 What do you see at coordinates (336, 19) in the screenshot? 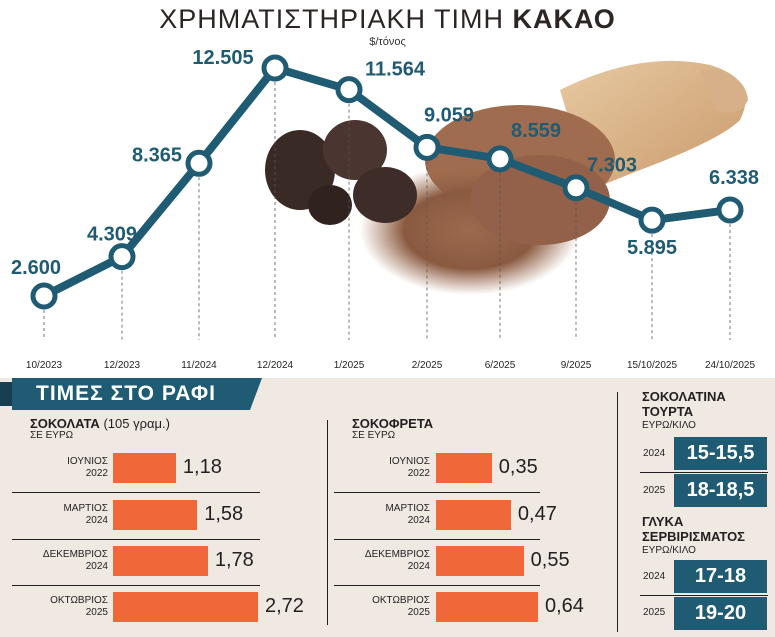
I see `title-regular: ΧΡΗΜΑΤΙΣΤΗΡΙΑΚΗ ΤΙΜΗ` at bounding box center [336, 19].